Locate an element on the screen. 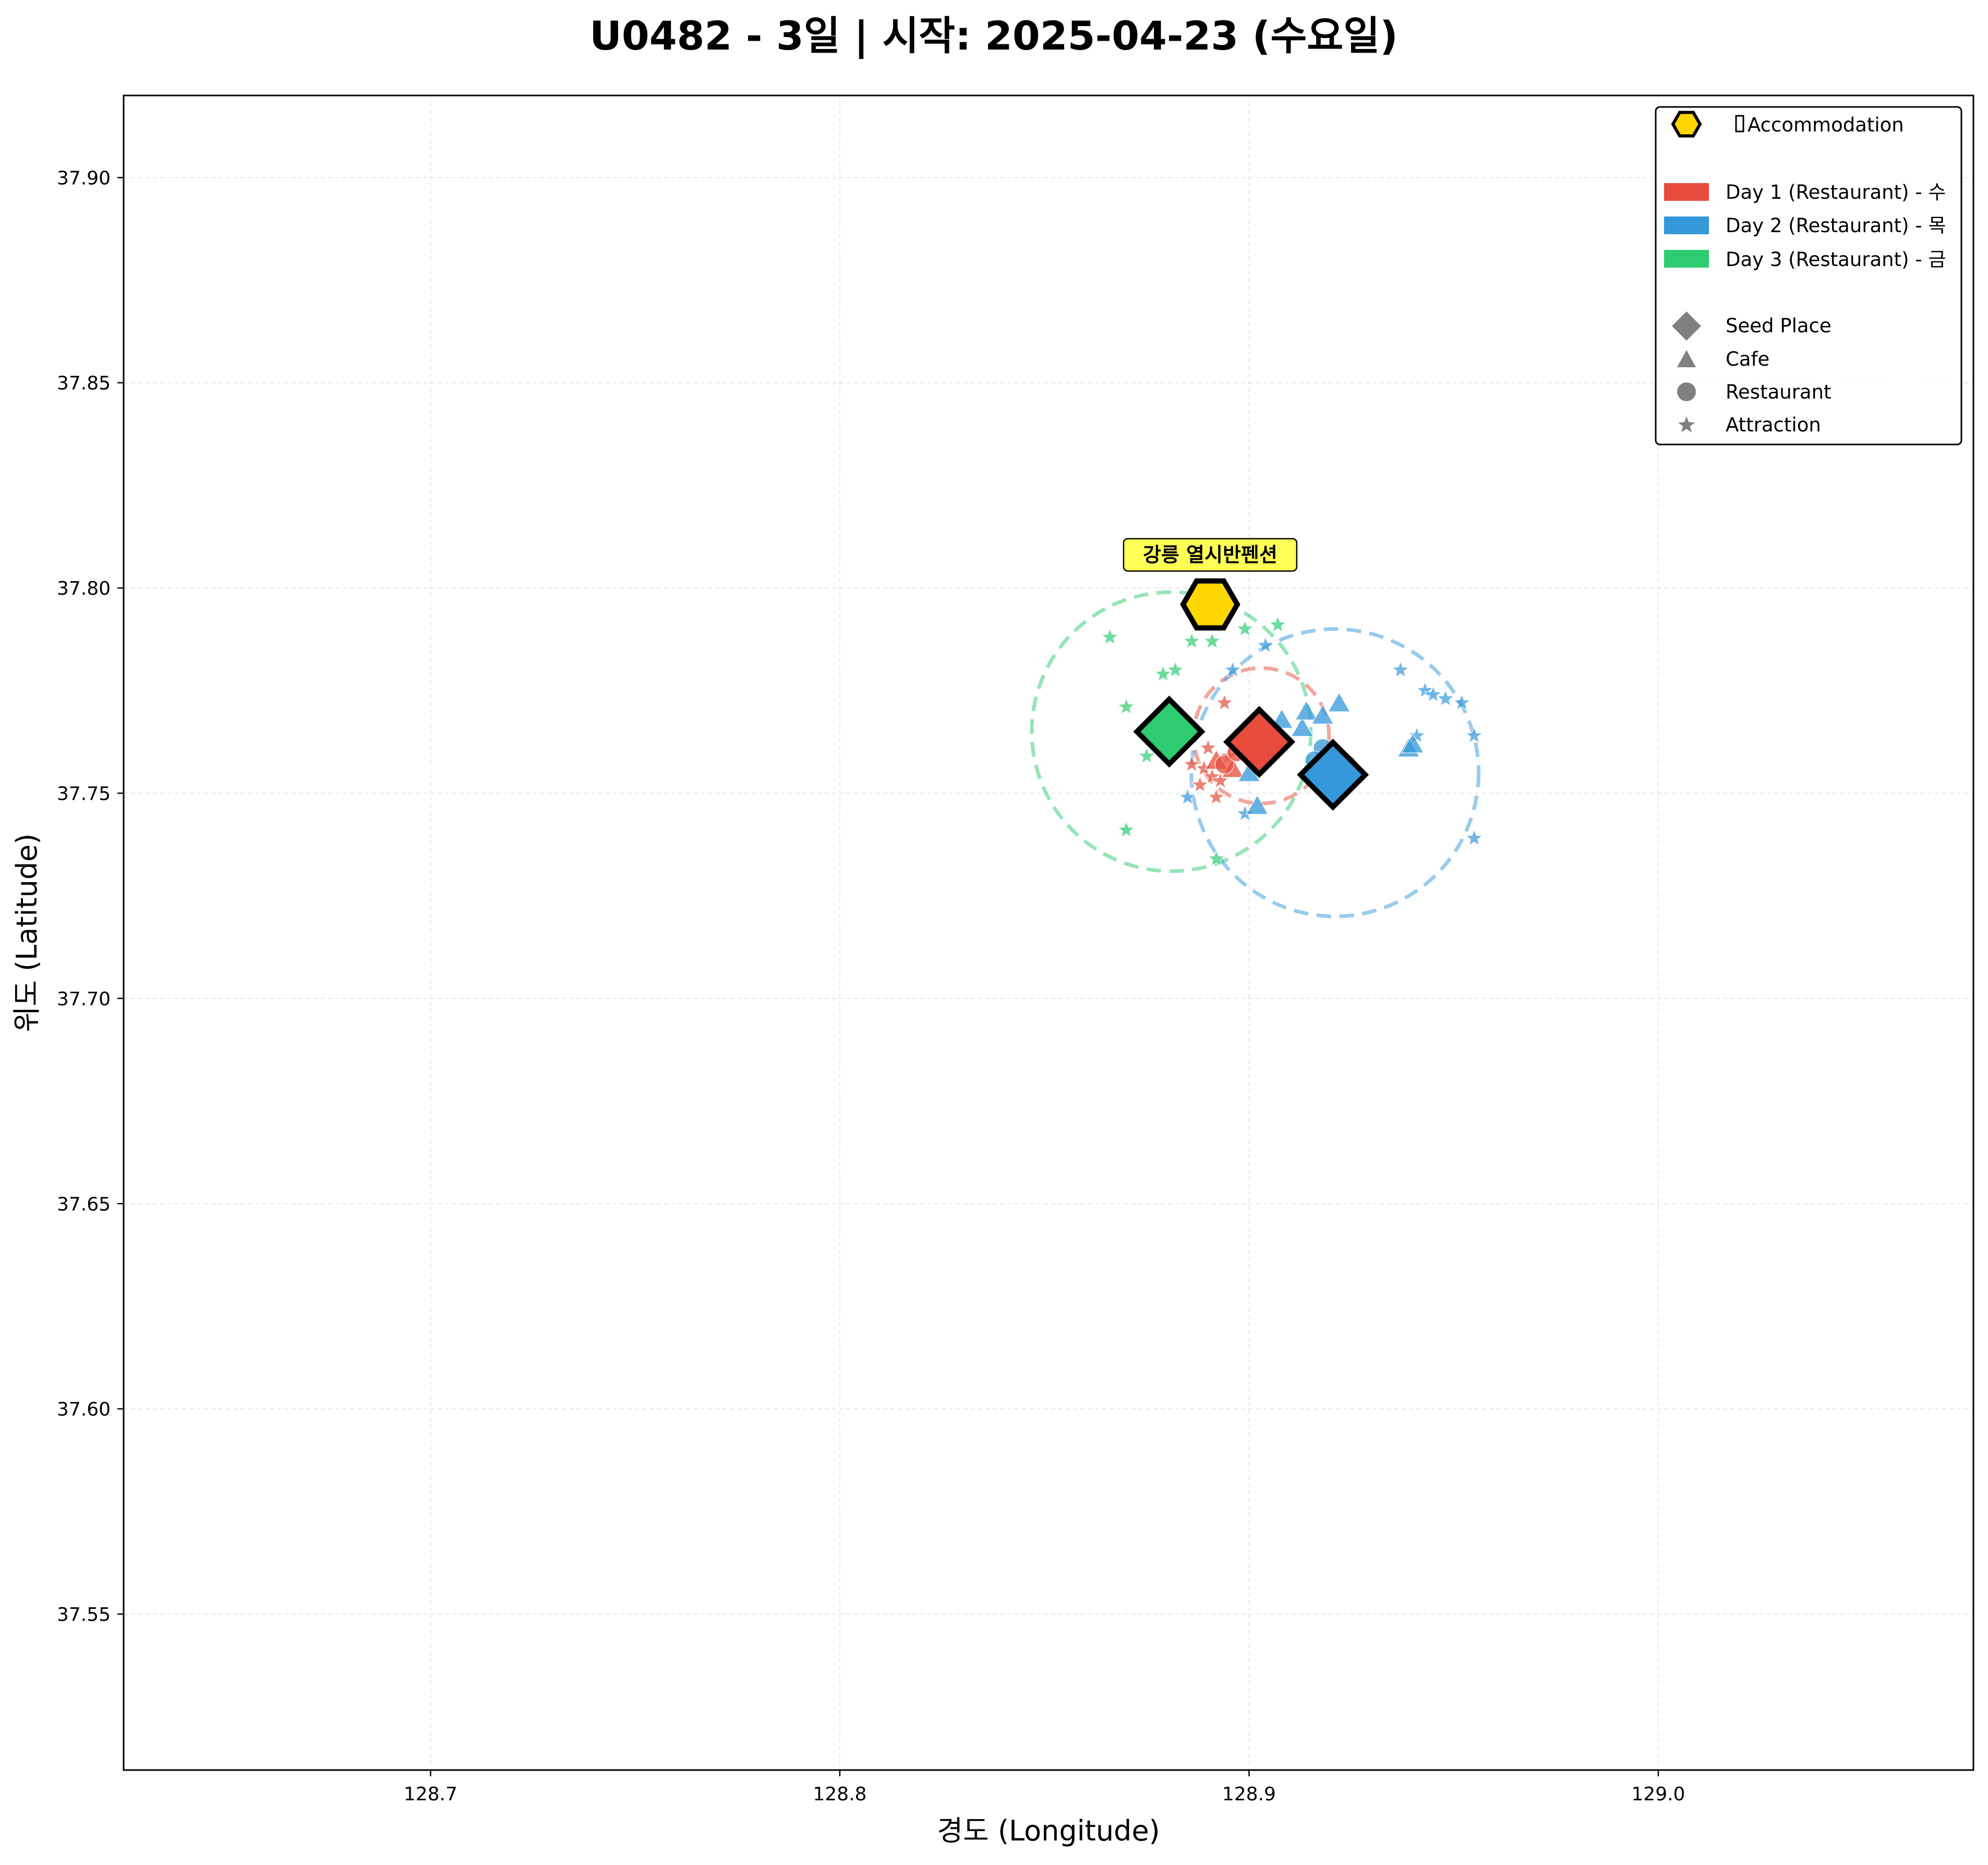 Image resolution: width=1988 pixels, height=1865 pixels. legend-day3-label: Day 3 (Restaurant) - 금 is located at coordinates (1836, 259).